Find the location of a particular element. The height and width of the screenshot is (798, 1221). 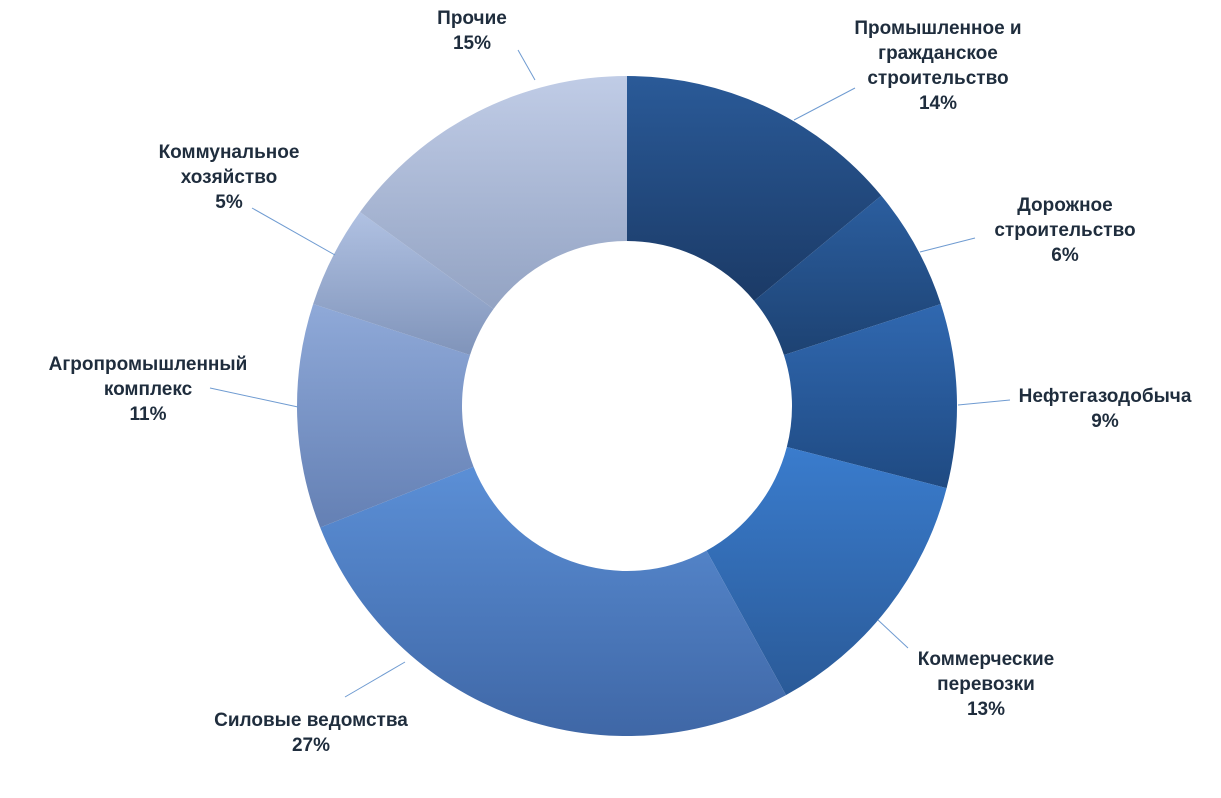

slice-label-2: Нефтегазодобыча 9% is located at coordinates (1105, 409).